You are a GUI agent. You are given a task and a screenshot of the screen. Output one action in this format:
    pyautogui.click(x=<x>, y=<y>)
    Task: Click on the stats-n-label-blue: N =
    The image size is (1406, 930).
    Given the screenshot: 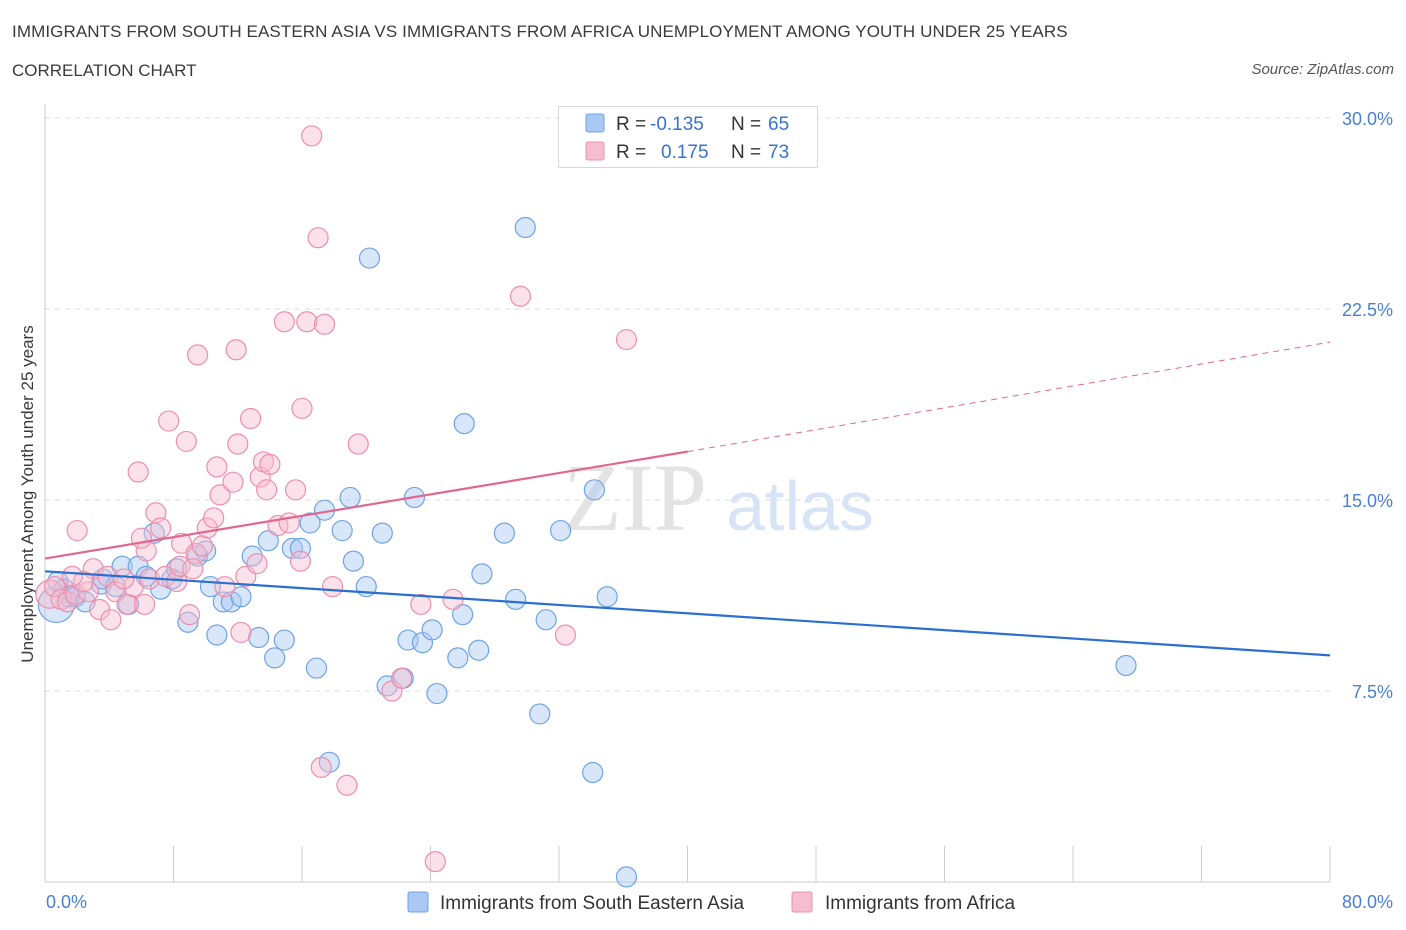 What is the action you would take?
    pyautogui.click(x=746, y=124)
    